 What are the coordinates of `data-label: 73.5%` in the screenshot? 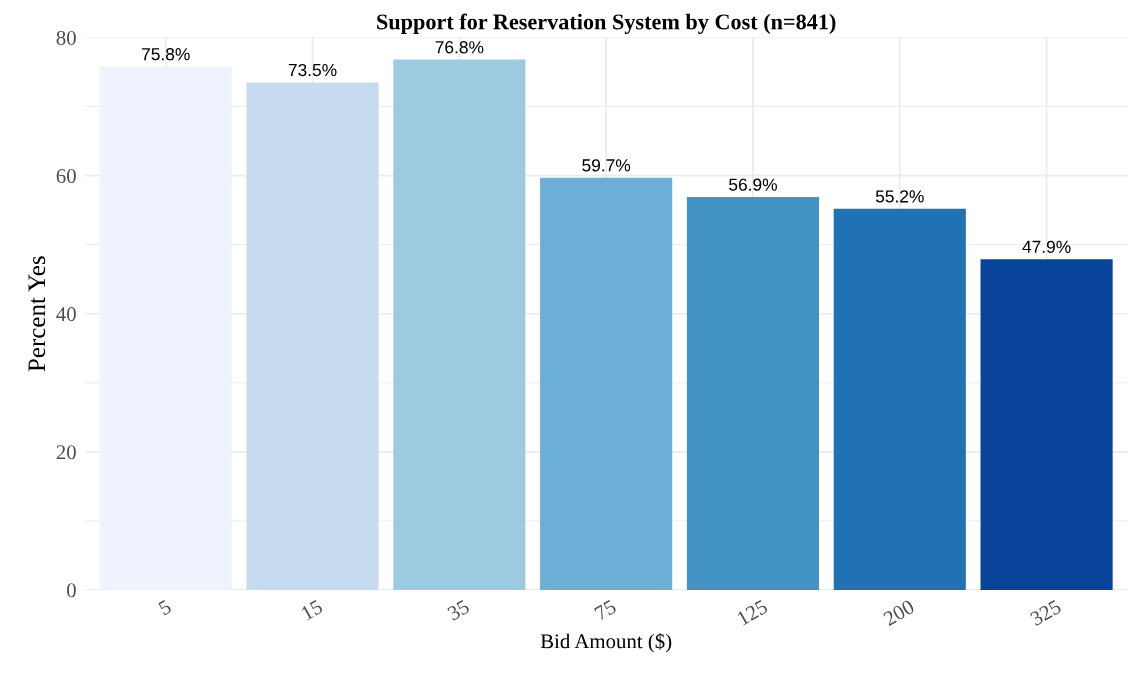 It's located at (312, 70).